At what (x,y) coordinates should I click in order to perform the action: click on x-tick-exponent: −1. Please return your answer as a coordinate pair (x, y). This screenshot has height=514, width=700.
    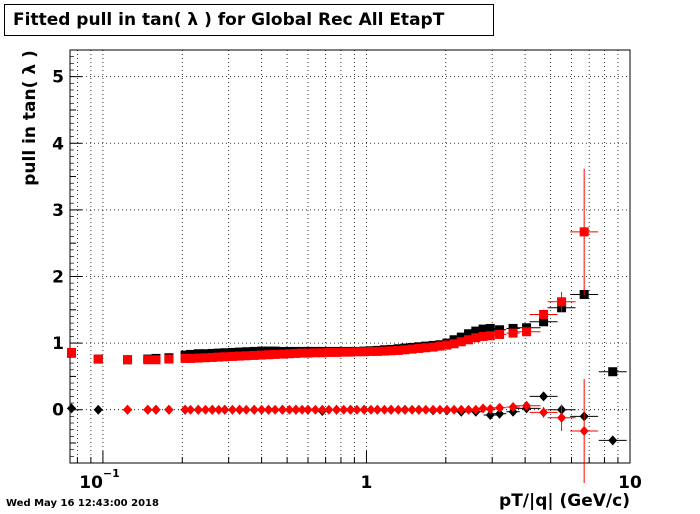
    Looking at the image, I should click on (111, 473).